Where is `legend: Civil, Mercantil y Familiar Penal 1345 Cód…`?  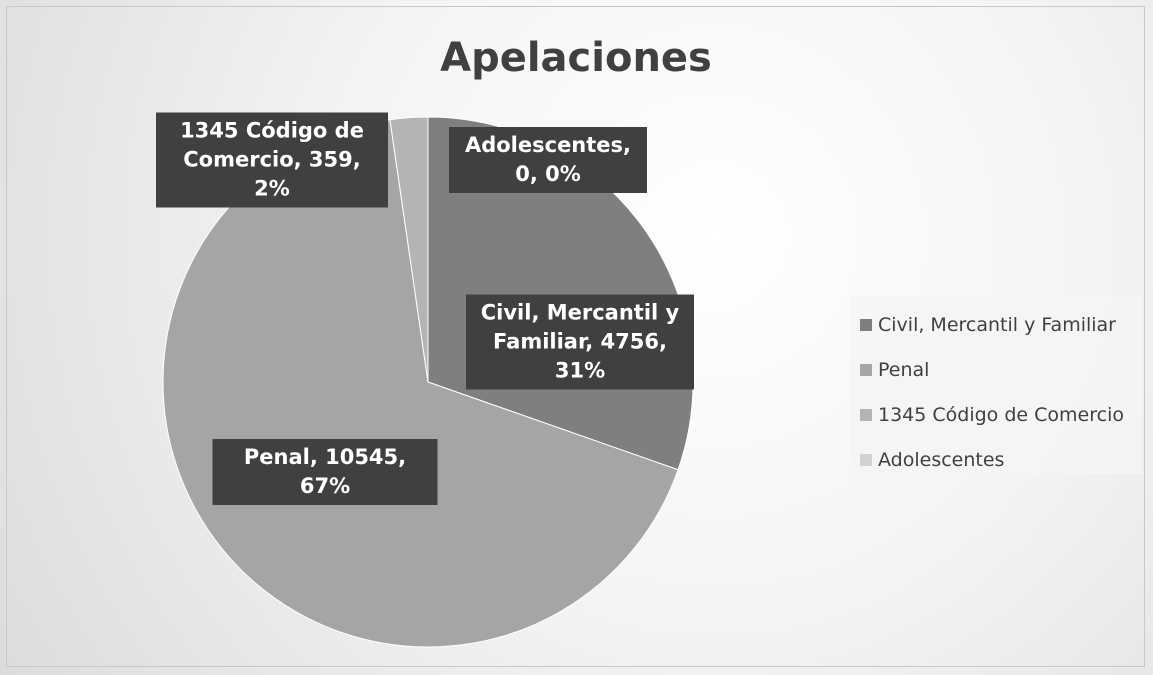
legend: Civil, Mercantil y Familiar Penal 1345 Cód… is located at coordinates (996, 385).